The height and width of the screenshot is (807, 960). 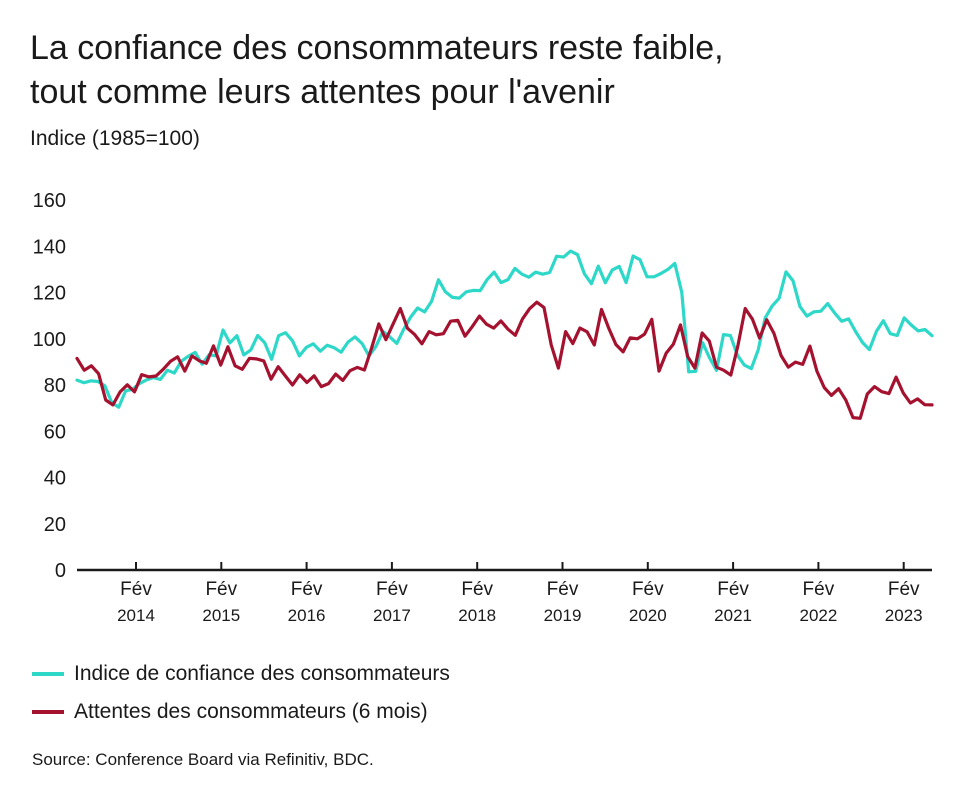 I want to click on y-tick-label: 120, so click(x=49, y=294).